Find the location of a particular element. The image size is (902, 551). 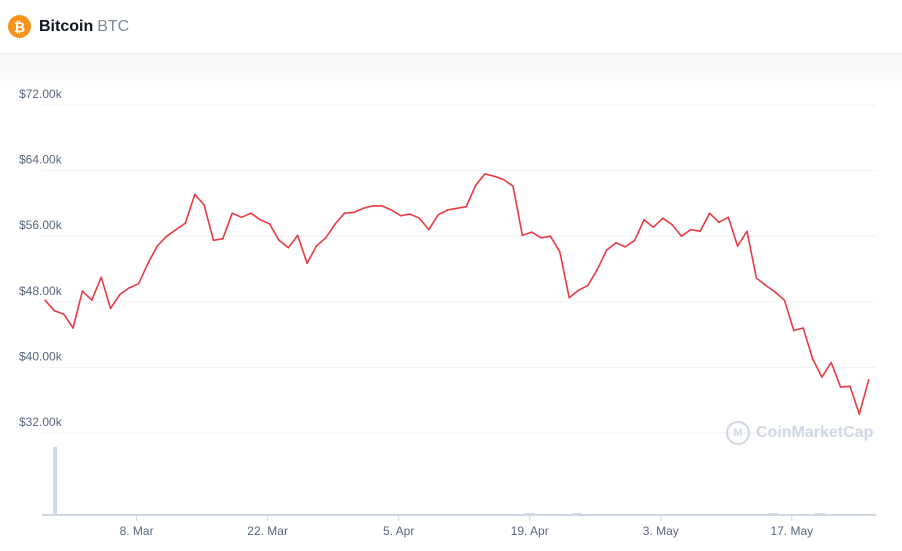

coin-name: Bitcoin is located at coordinates (66, 26).